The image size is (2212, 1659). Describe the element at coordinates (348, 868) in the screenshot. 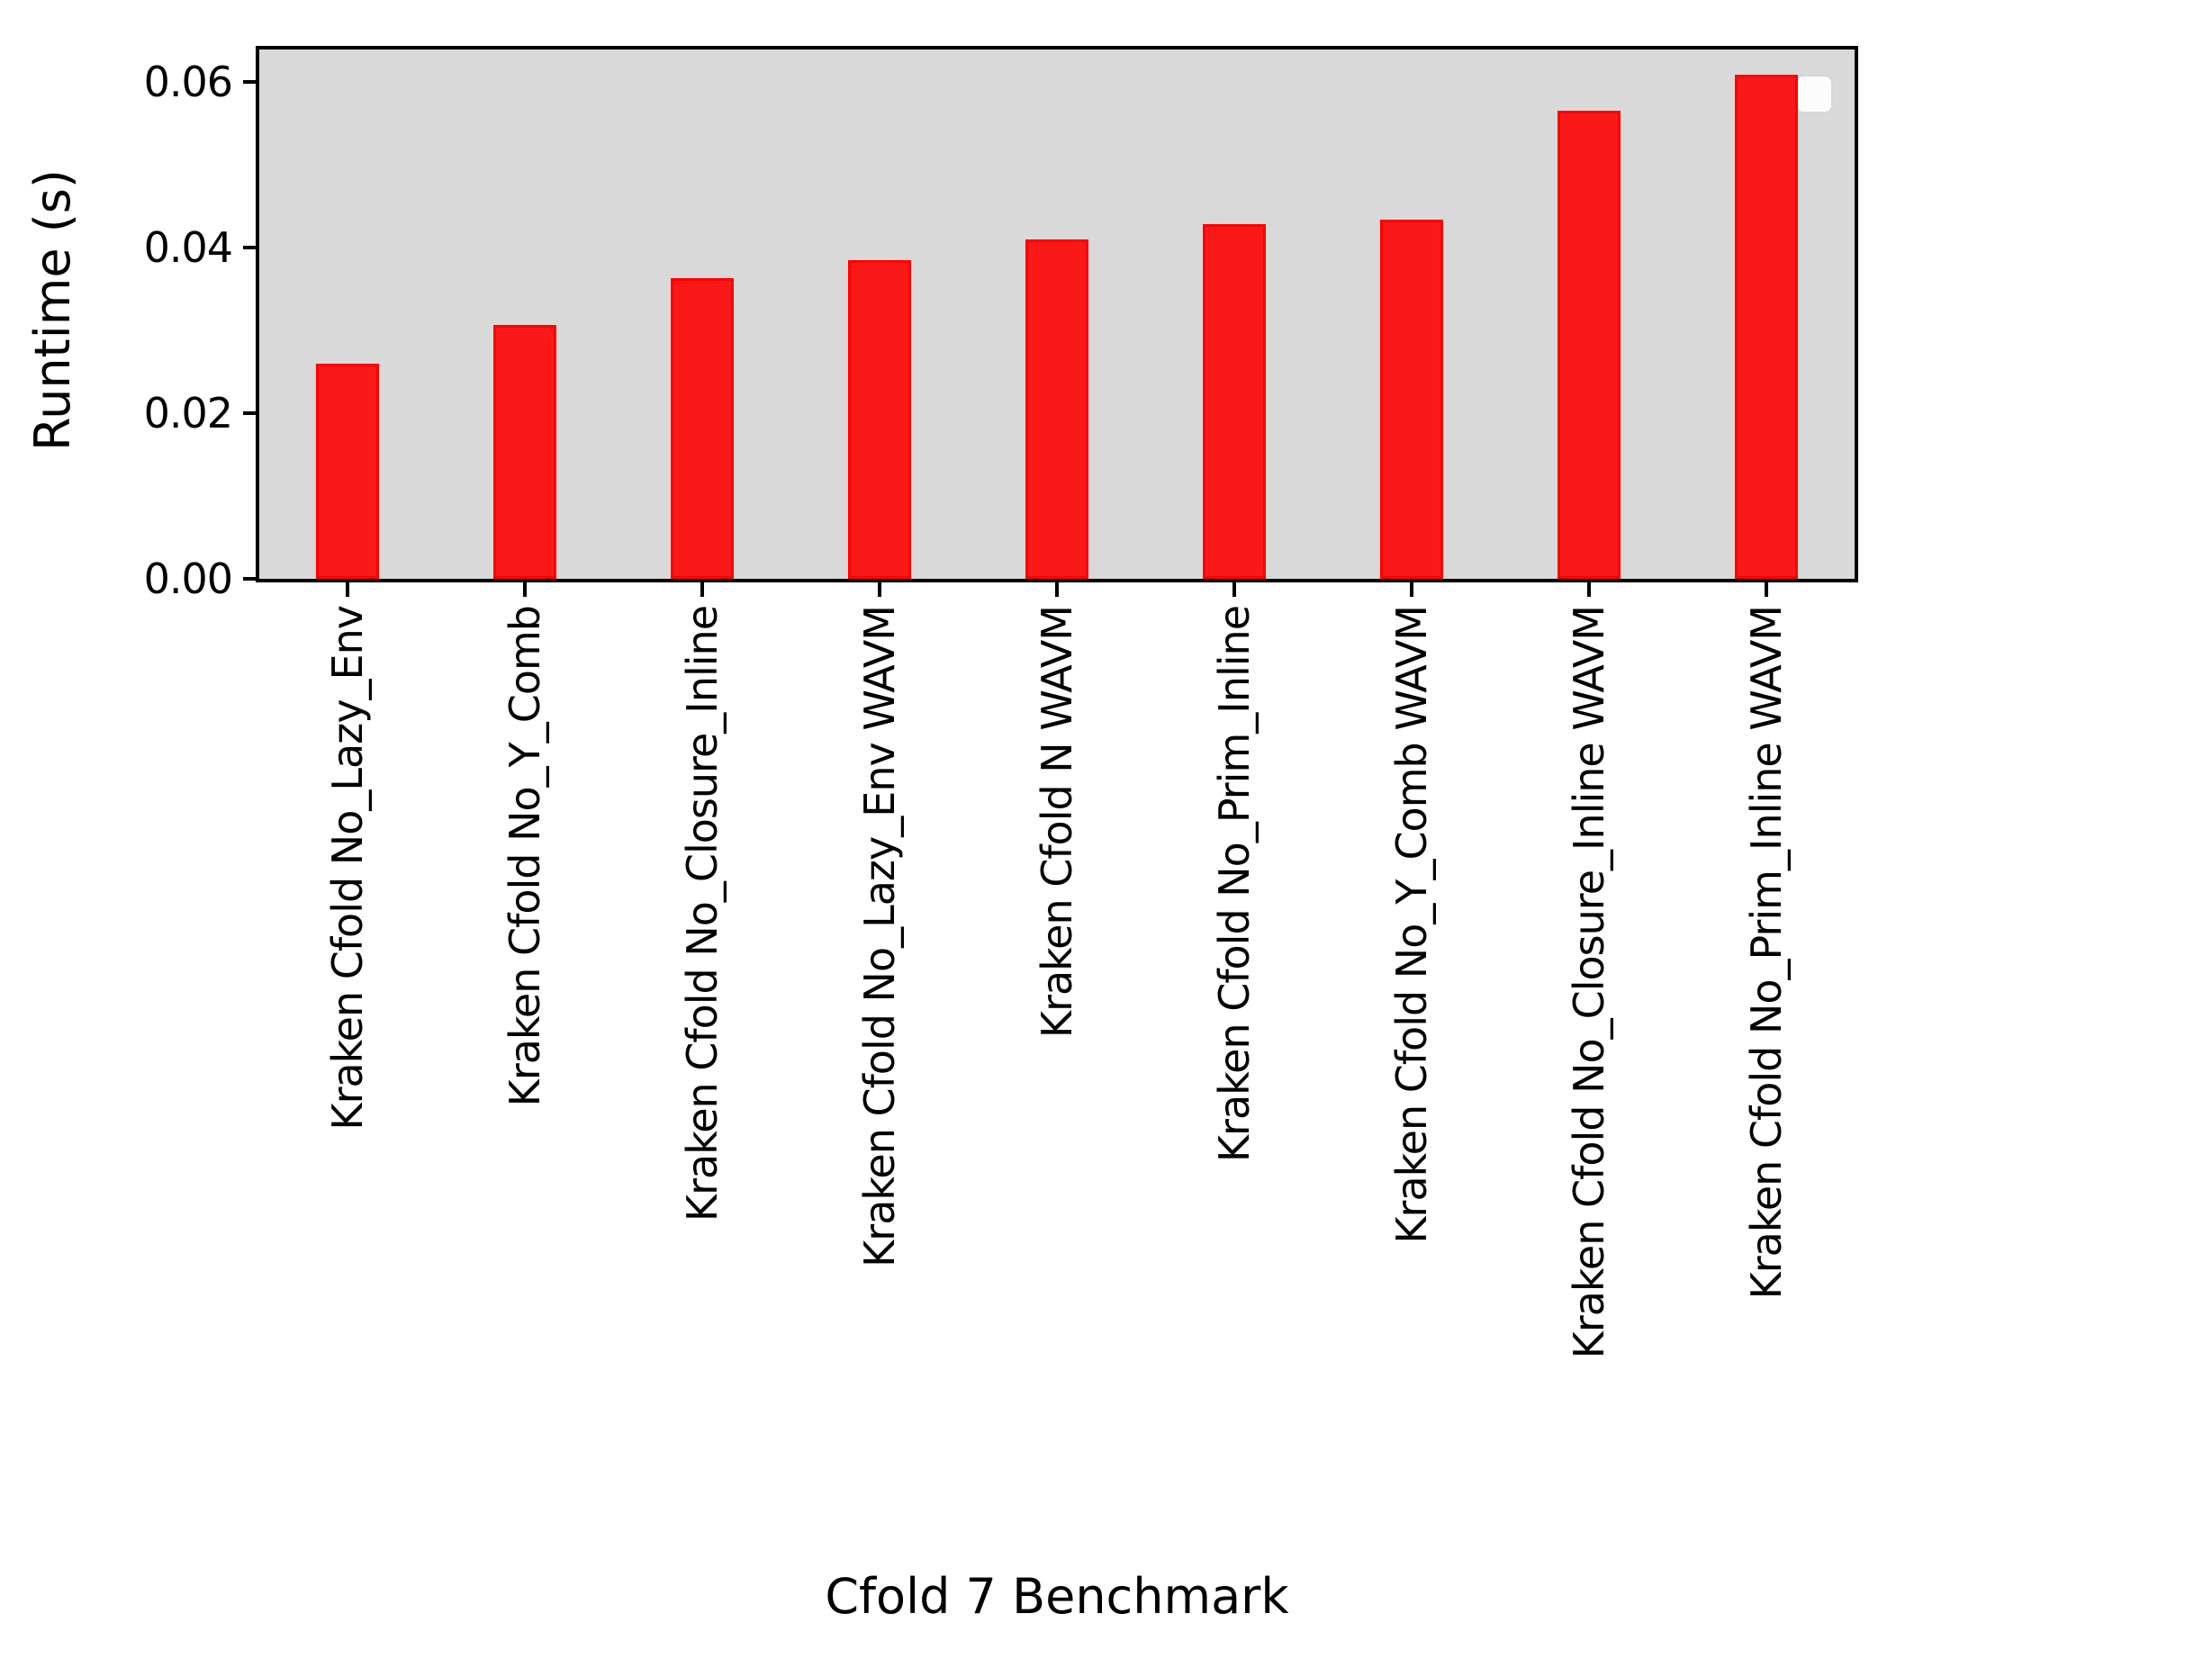

I see `x-tick-label: Kraken Cfold No_Lazy_Env` at that location.